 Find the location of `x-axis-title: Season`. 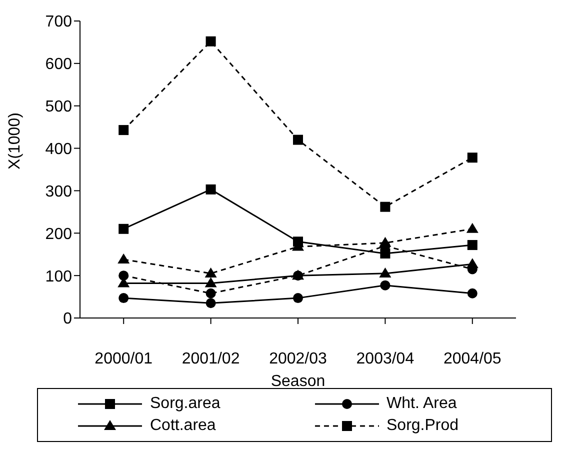

x-axis-title: Season is located at coordinates (298, 381).